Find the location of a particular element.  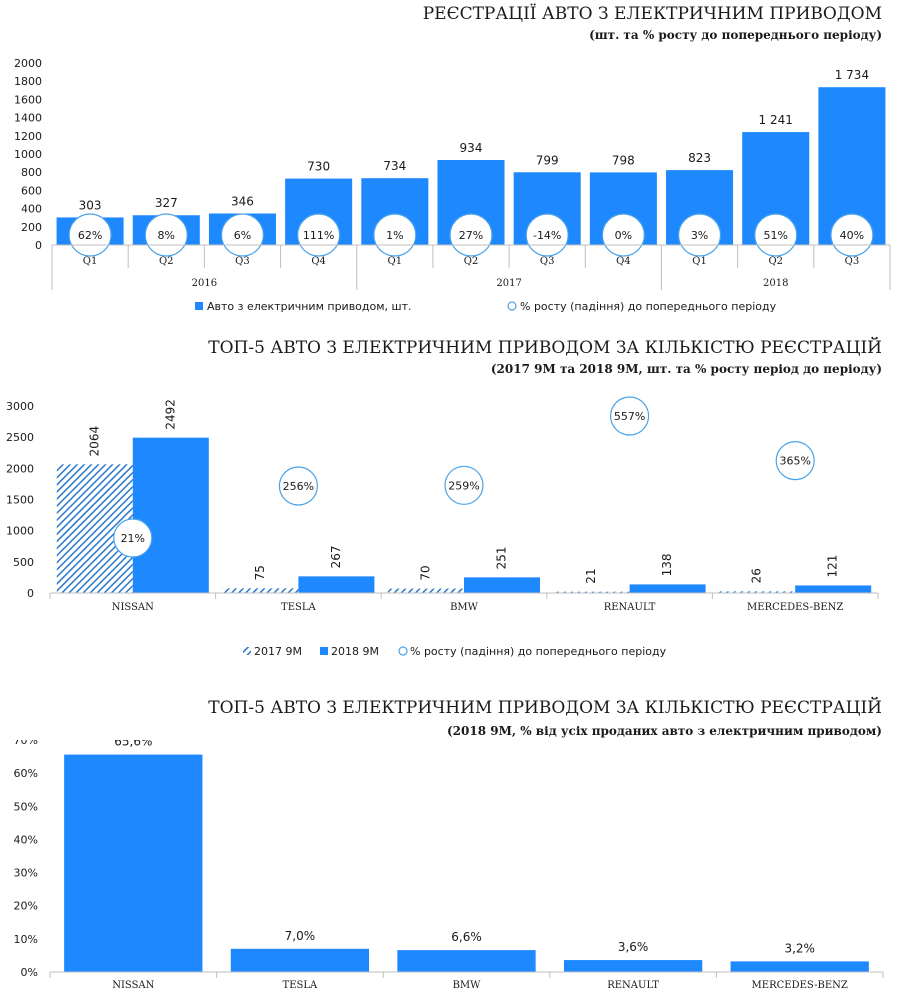

growth-label: 8% is located at coordinates (166, 235).